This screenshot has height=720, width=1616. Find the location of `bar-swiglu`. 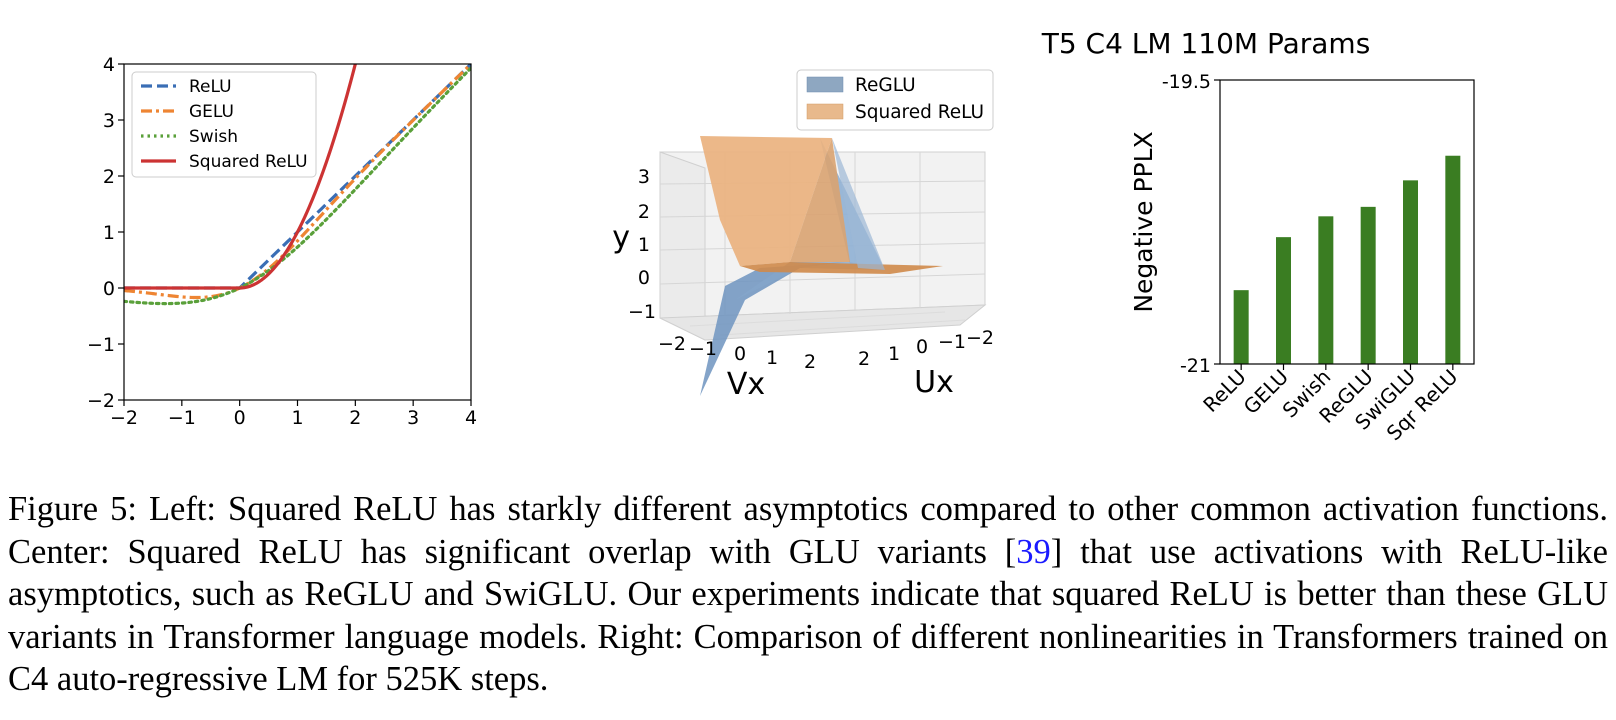

bar-swiglu is located at coordinates (1410, 272).